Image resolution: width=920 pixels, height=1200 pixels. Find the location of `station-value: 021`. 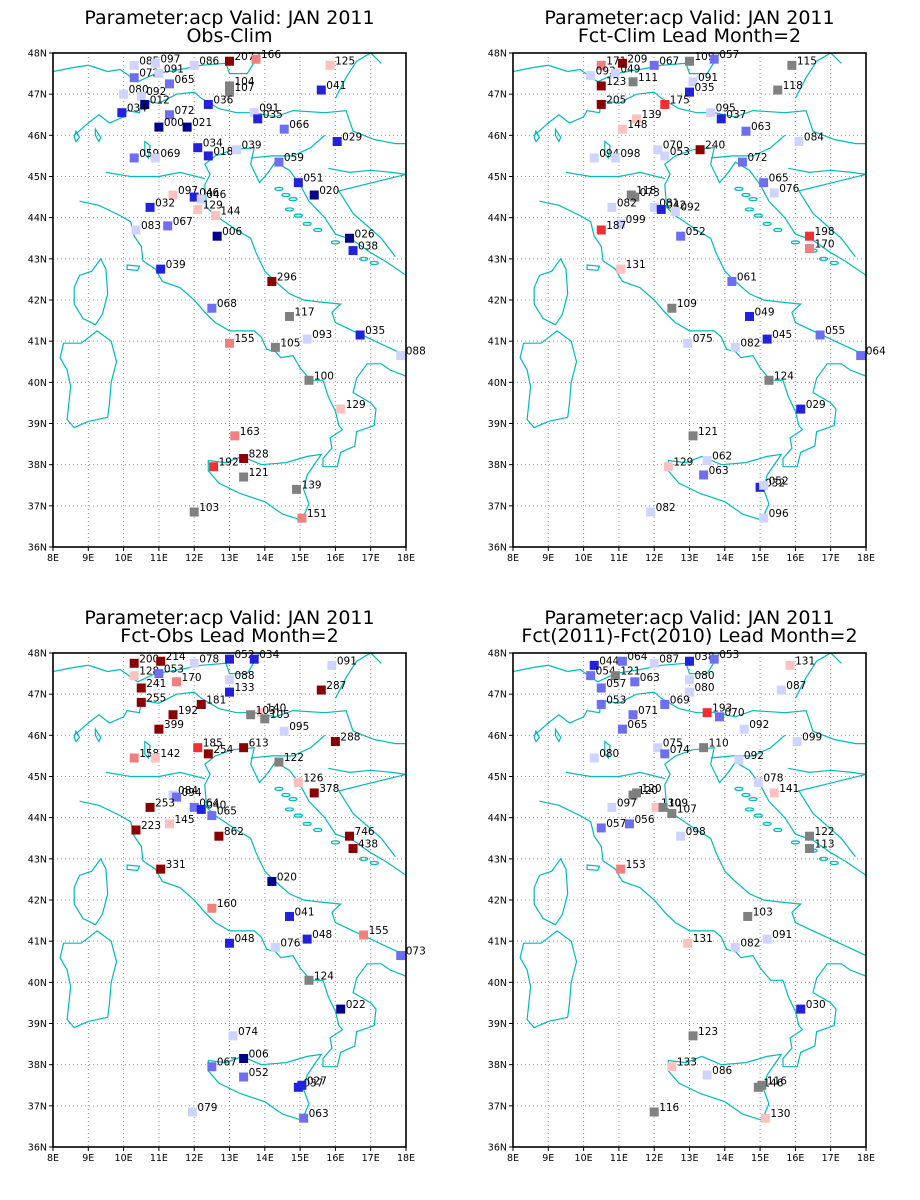

station-value: 021 is located at coordinates (202, 123).